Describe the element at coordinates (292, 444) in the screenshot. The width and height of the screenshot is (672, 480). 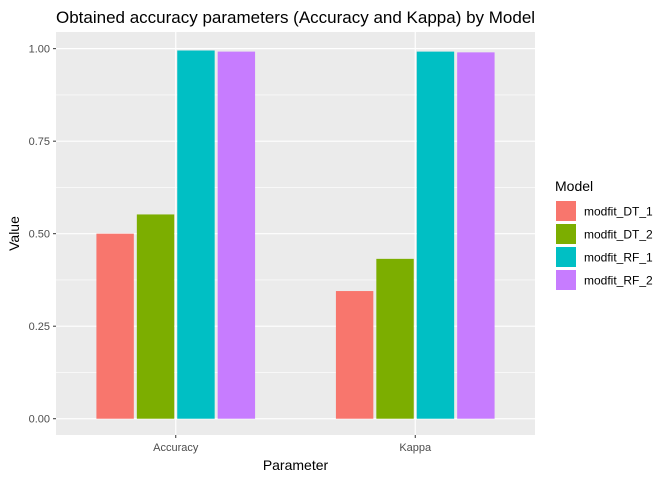
I see `x-axis: Accuracy Kappa` at that location.